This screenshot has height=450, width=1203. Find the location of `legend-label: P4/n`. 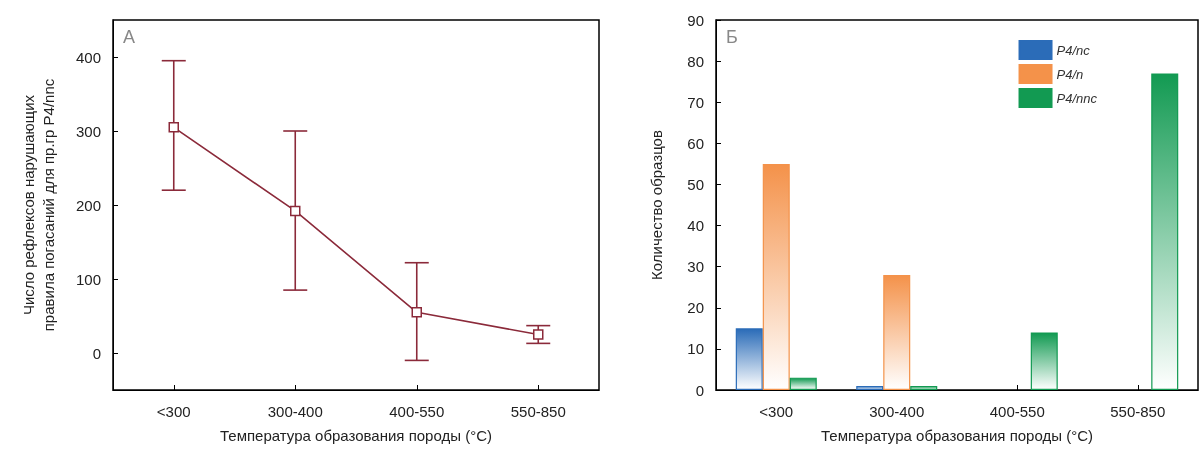

legend-label: P4/n is located at coordinates (1070, 74).